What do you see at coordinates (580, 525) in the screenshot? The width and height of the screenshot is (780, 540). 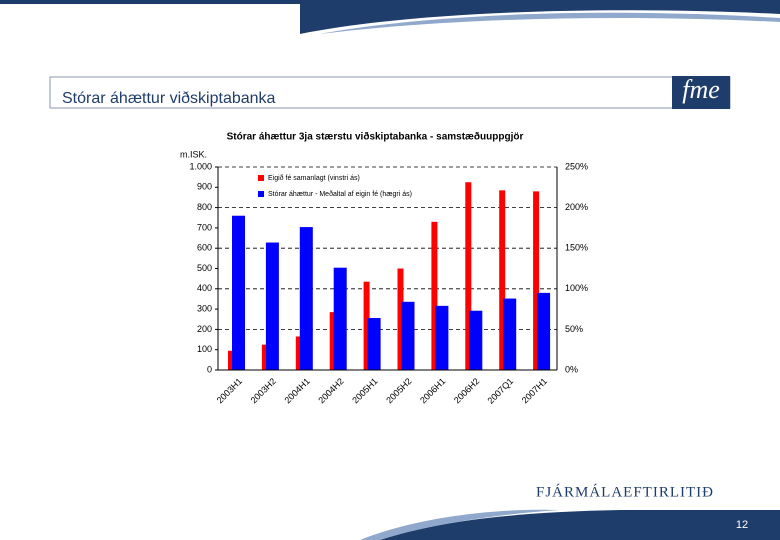 I see `bottom-swoosh` at bounding box center [580, 525].